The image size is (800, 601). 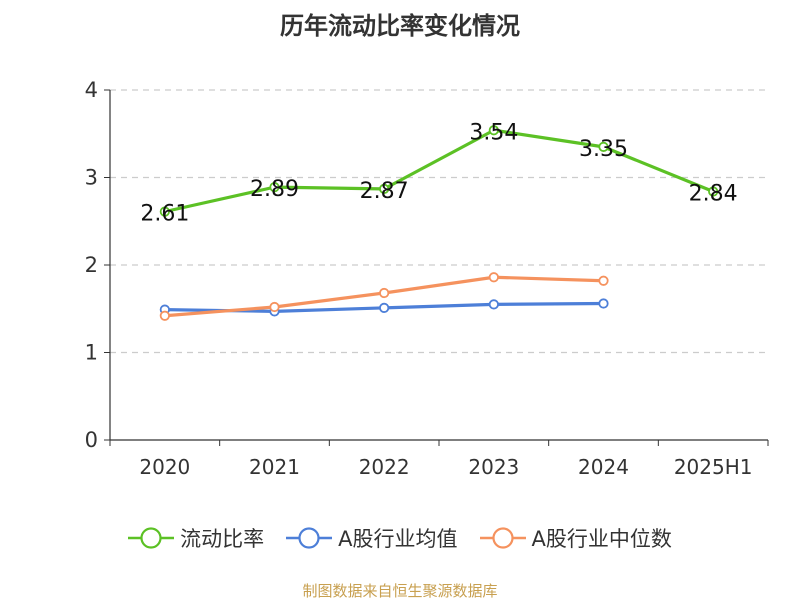 What do you see at coordinates (603, 303) in the screenshot?
I see `data-point-1-2024` at bounding box center [603, 303].